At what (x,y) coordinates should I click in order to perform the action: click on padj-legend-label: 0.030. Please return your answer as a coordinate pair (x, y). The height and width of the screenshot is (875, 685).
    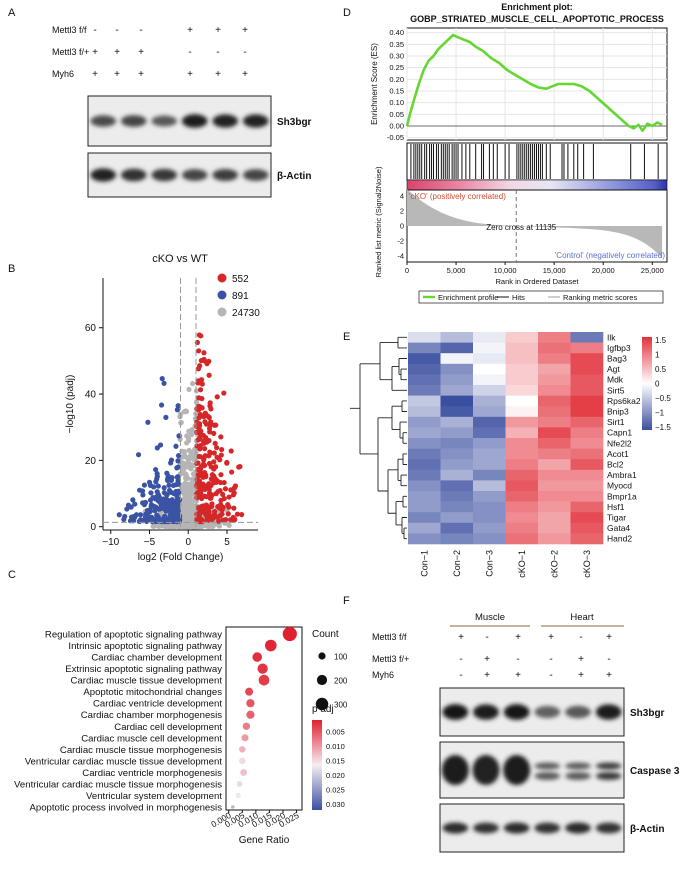
    Looking at the image, I should click on (335, 804).